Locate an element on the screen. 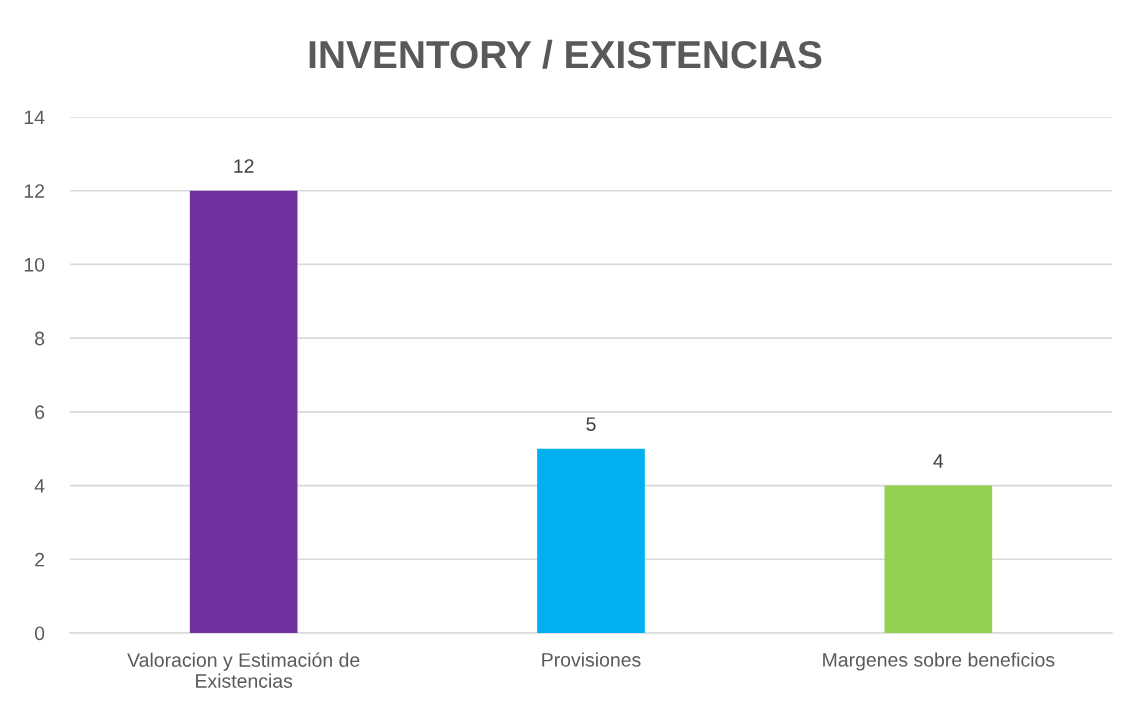 The height and width of the screenshot is (722, 1130). data-label: 5 is located at coordinates (591, 424).